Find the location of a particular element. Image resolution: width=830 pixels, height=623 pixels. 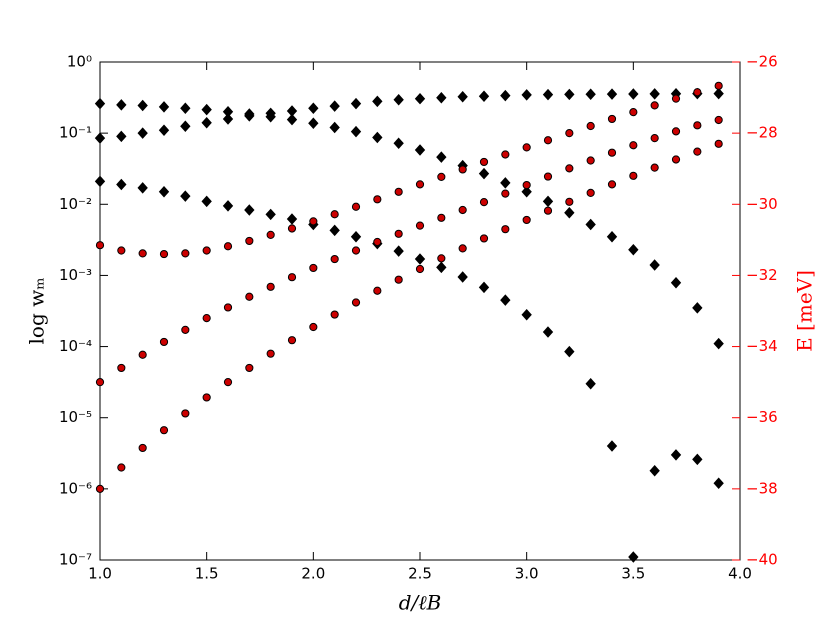

y2-tick-label: −32 is located at coordinates (762, 275).